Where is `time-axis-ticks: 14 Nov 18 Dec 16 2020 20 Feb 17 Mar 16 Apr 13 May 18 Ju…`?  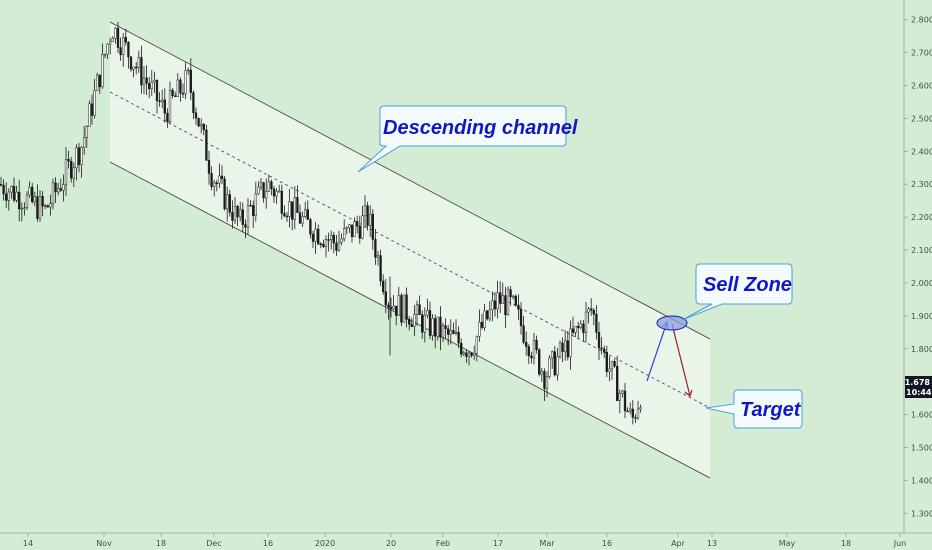 time-axis-ticks: 14 Nov 18 Dec 16 2020 20 Feb 17 Mar 16 Apr 13 May 18 Ju… is located at coordinates (464, 540).